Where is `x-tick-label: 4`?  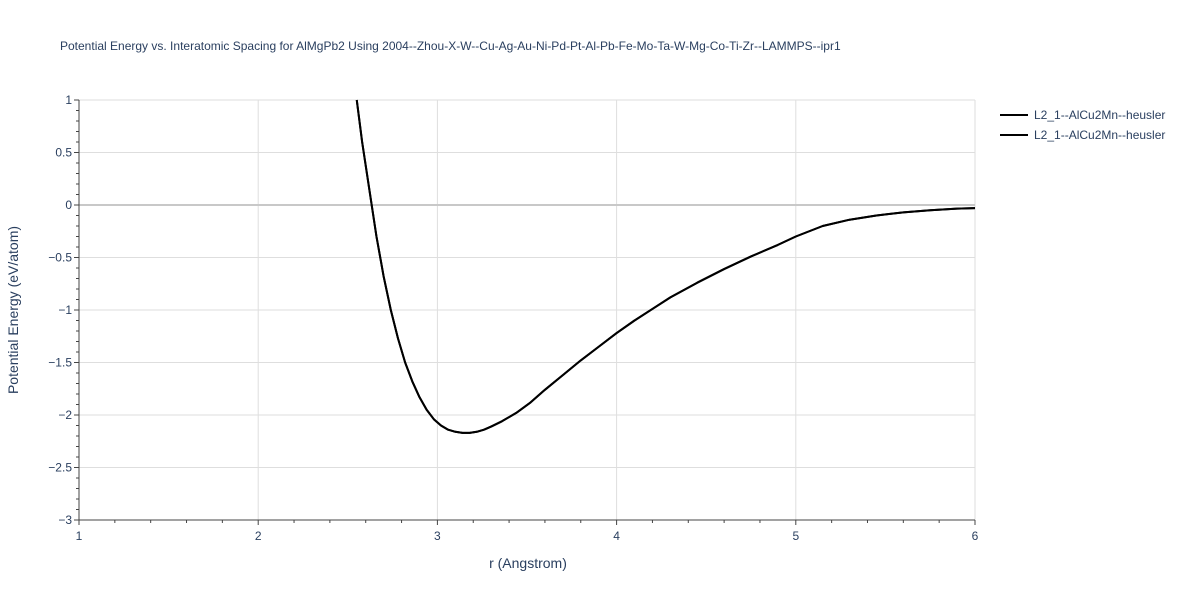 x-tick-label: 4 is located at coordinates (616, 536).